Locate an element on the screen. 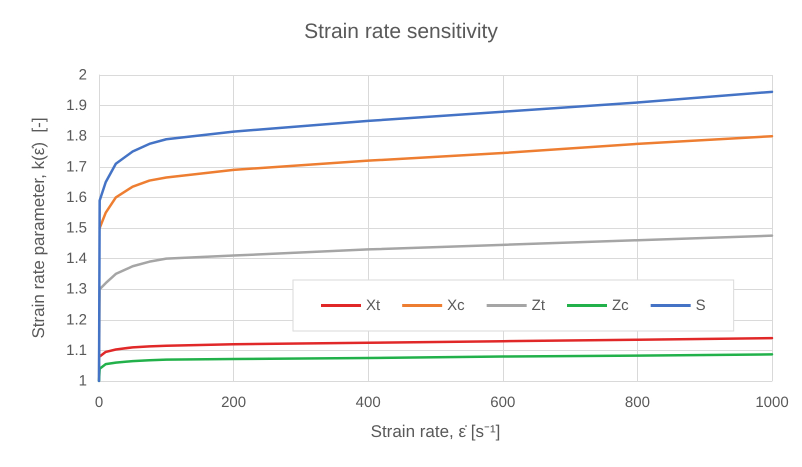  x-tick-label: 400 is located at coordinates (368, 402).